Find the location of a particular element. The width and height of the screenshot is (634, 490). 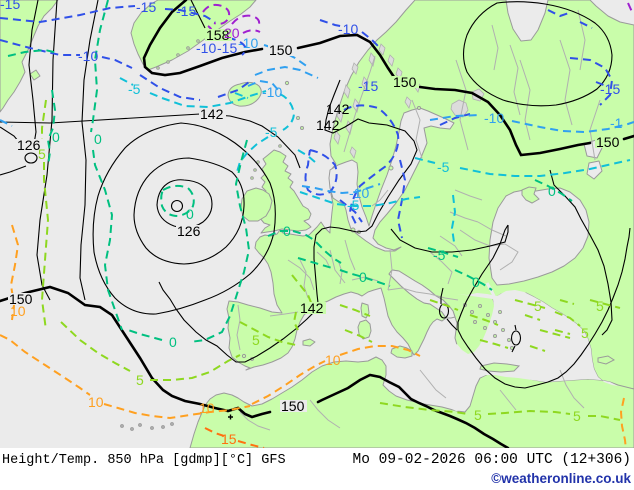

svg-text: 15 is located at coordinates (229, 439).